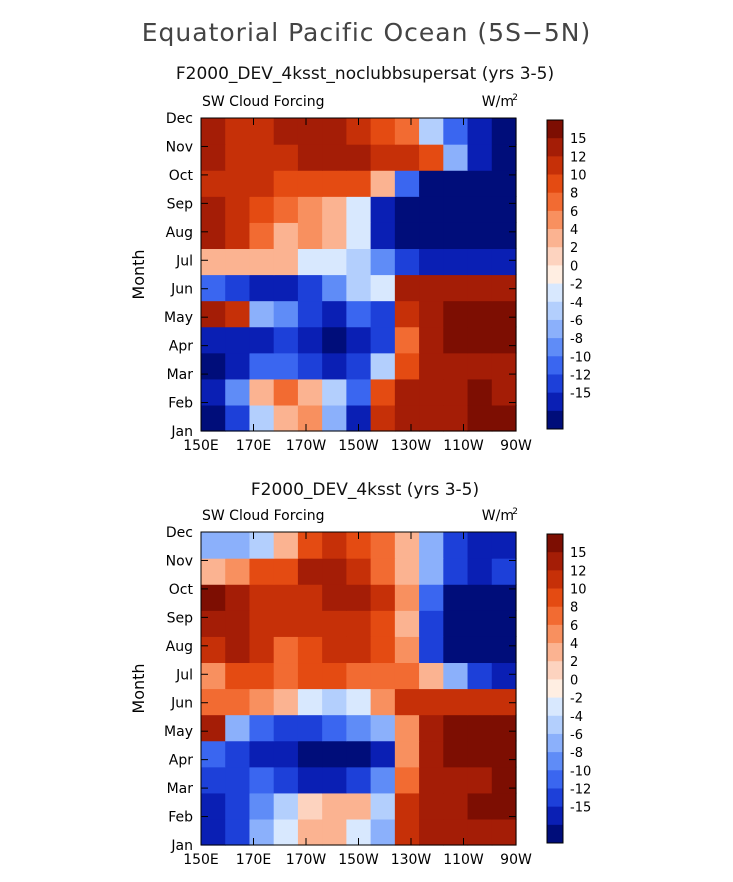  Describe the element at coordinates (576, 321) in the screenshot. I see `panel-1-colorbar-label-10: -6` at that location.